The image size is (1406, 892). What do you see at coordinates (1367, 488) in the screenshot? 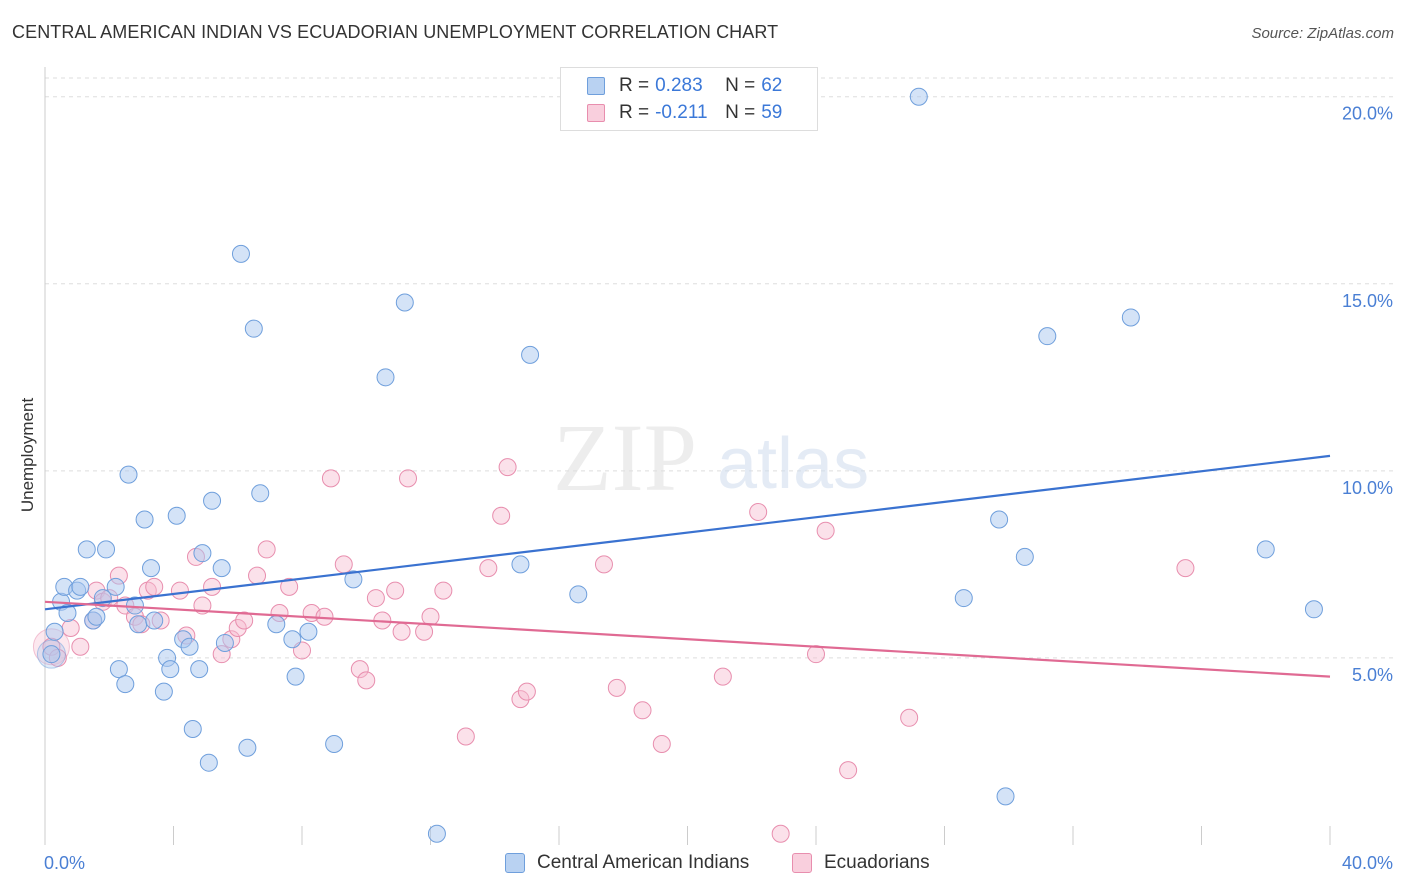
I see `y-tick-label: 10.0%` at bounding box center [1367, 488].